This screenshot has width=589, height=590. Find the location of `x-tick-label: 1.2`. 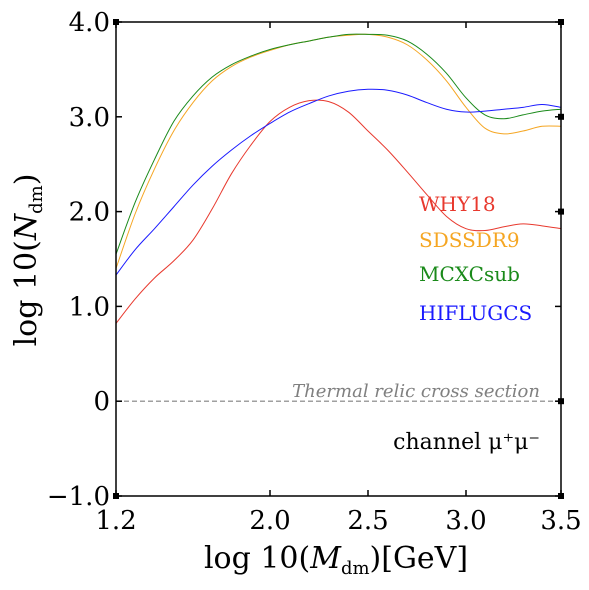

x-tick-label: 1.2 is located at coordinates (115, 521).